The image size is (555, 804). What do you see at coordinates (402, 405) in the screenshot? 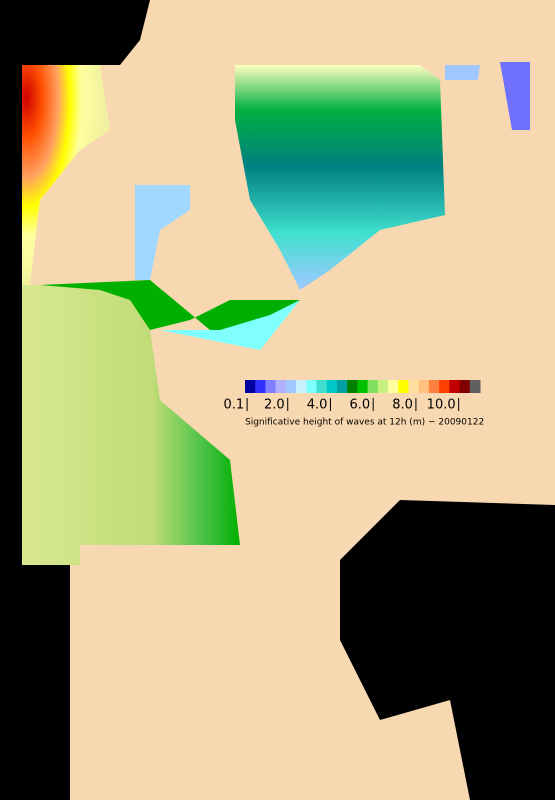
I see `colorbar-tick-label: 8.0` at bounding box center [402, 405].